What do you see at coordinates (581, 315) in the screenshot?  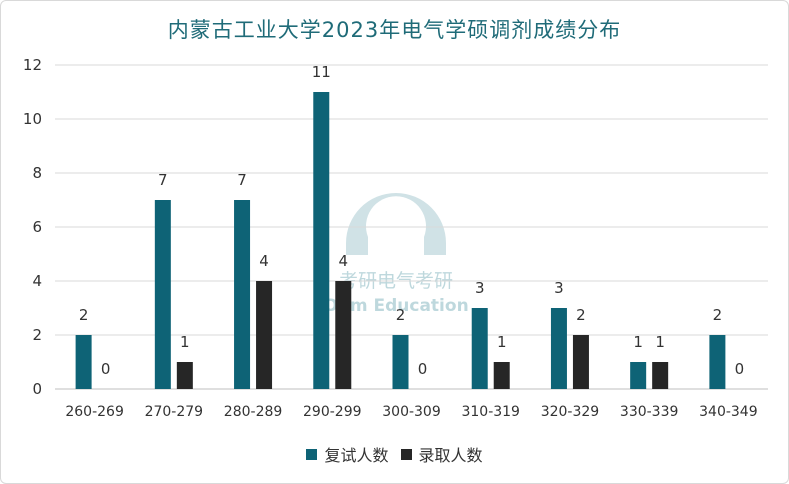 I see `data-label-admitted-6: 2` at bounding box center [581, 315].